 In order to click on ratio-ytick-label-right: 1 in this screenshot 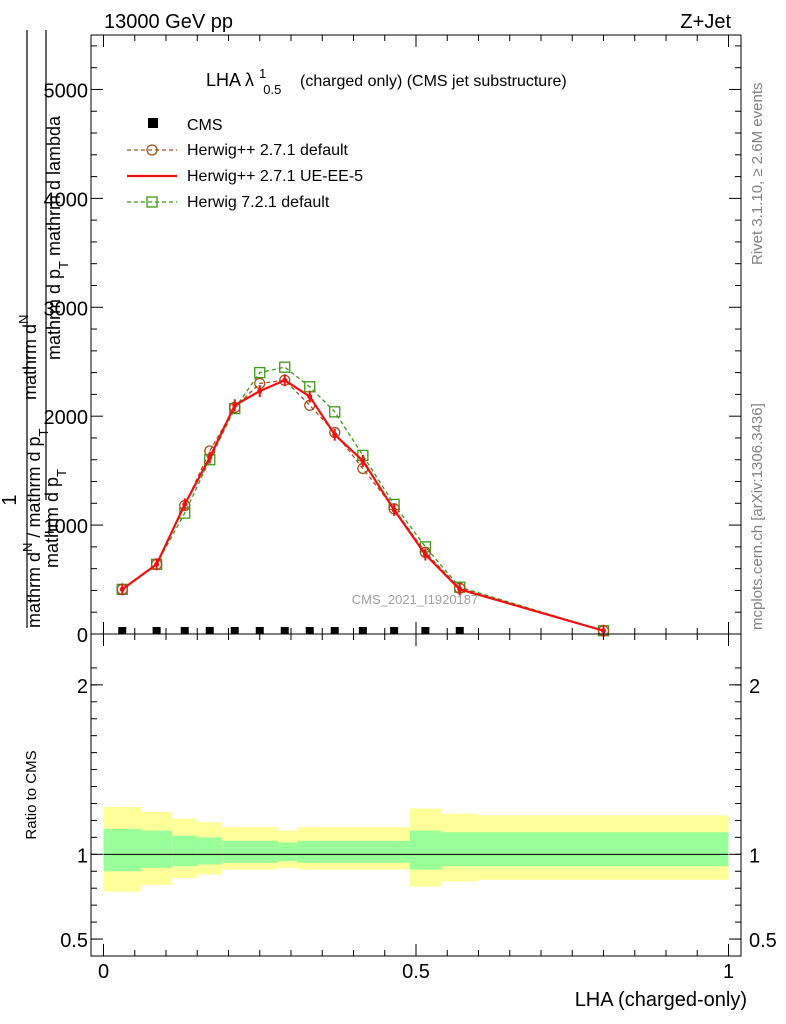, I will do `click(754, 856)`.